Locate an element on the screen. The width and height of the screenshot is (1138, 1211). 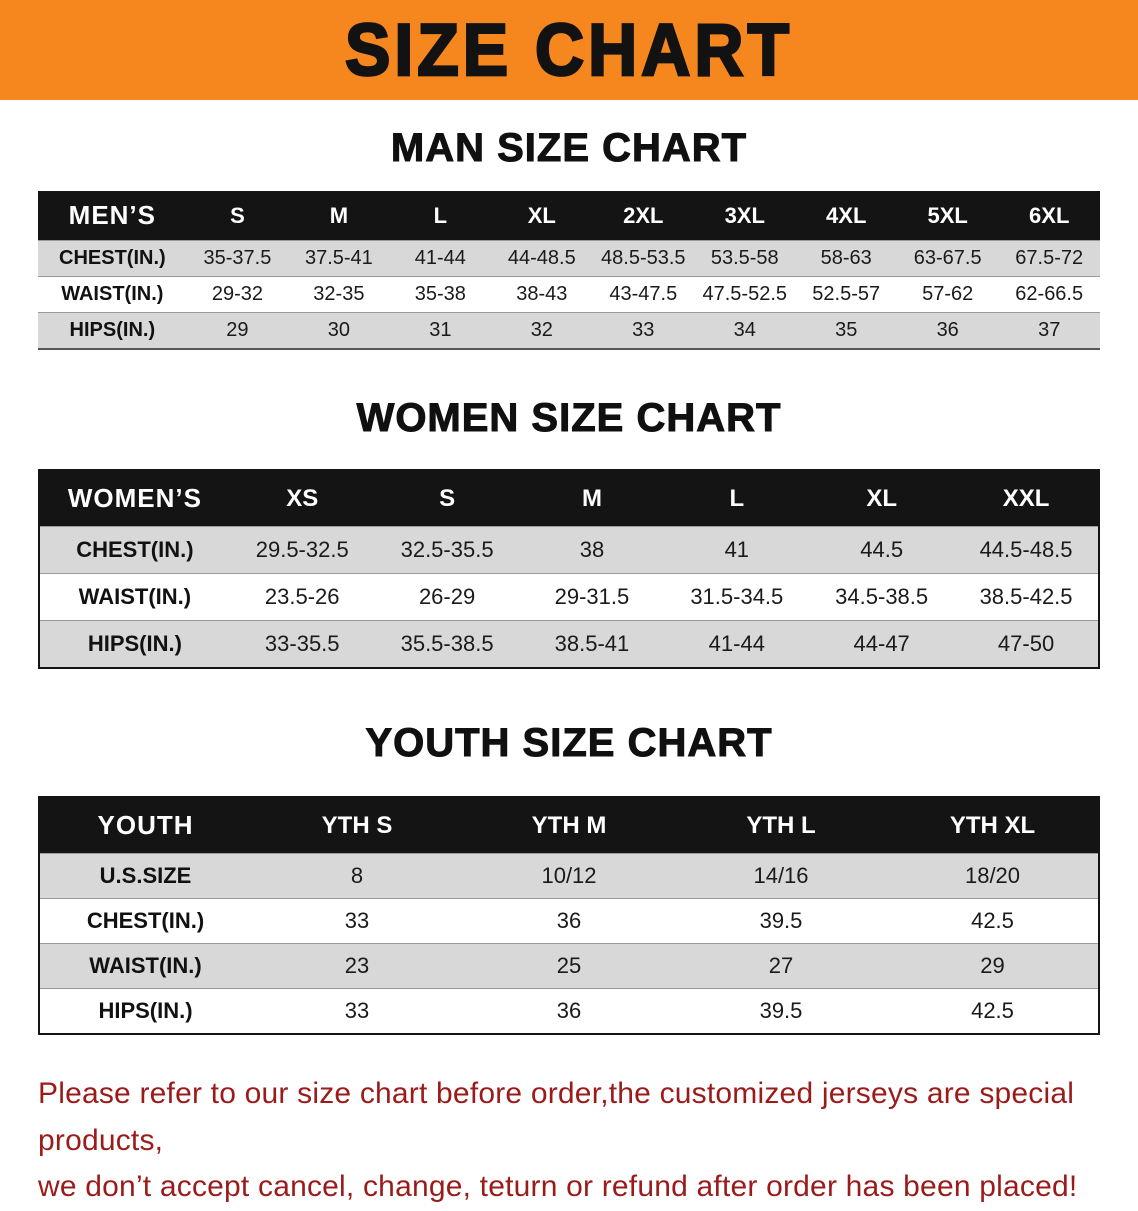
measurement-cell: 10/12 is located at coordinates (569, 875).